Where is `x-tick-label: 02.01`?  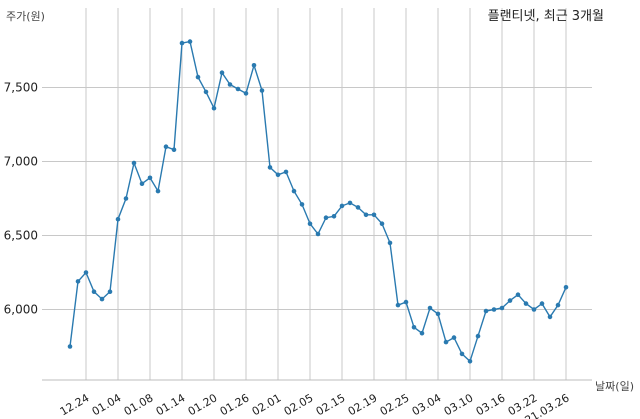 x-tick-label: 02.01 is located at coordinates (267, 404).